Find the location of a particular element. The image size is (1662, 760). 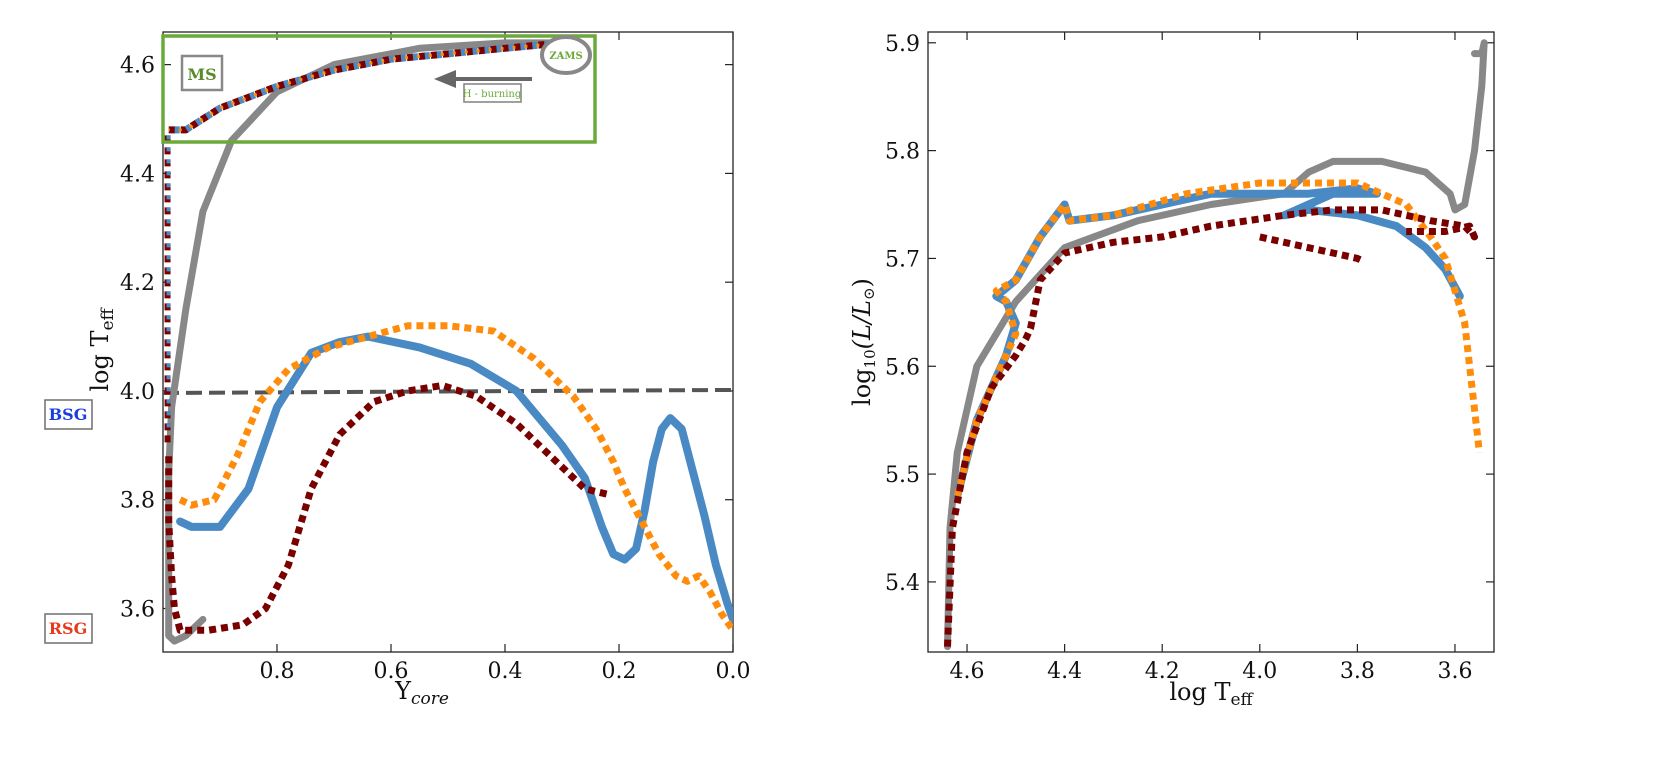

ms-region-box is located at coordinates (379, 89).